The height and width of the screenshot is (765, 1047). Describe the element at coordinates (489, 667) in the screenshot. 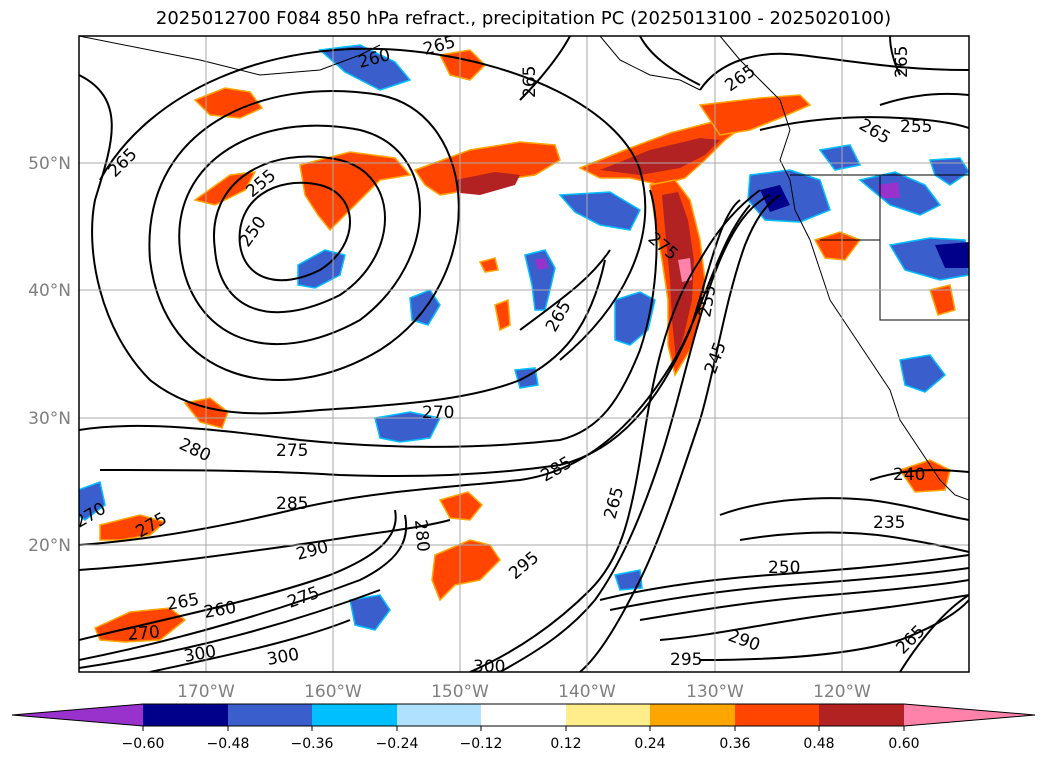

I see `contour-label: 300` at that location.